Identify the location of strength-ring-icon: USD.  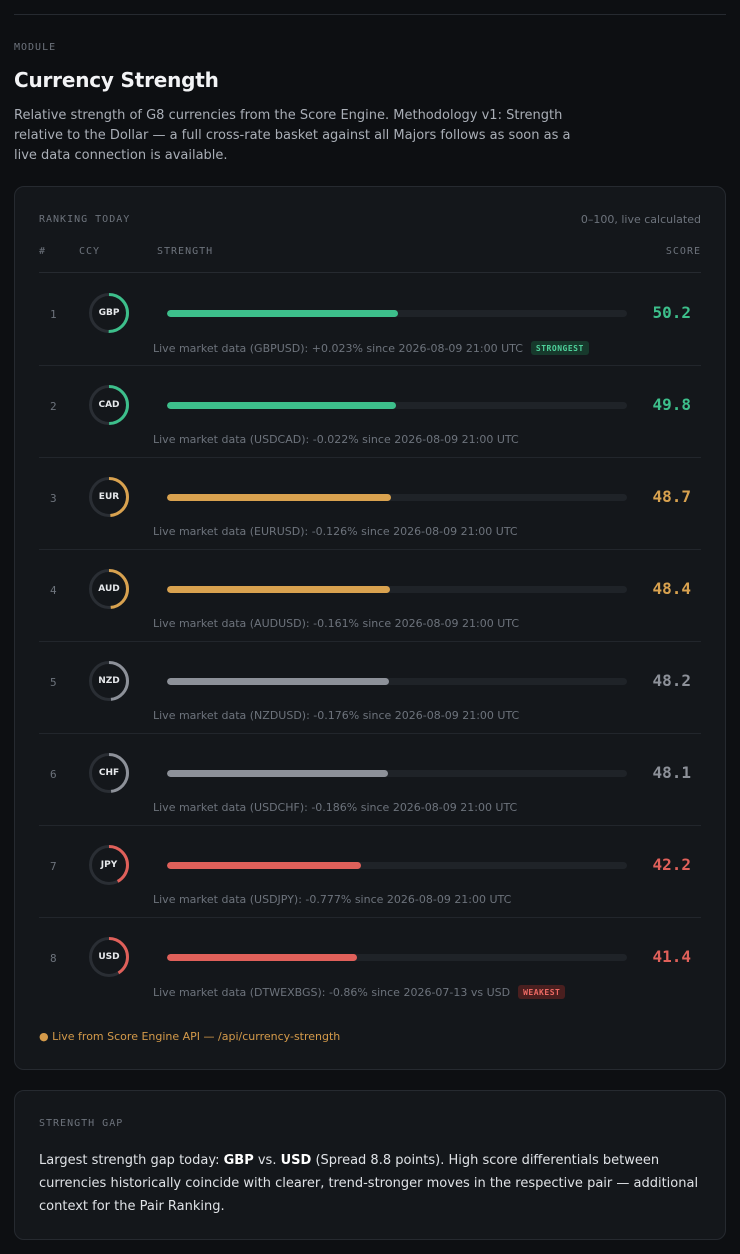
(109, 957).